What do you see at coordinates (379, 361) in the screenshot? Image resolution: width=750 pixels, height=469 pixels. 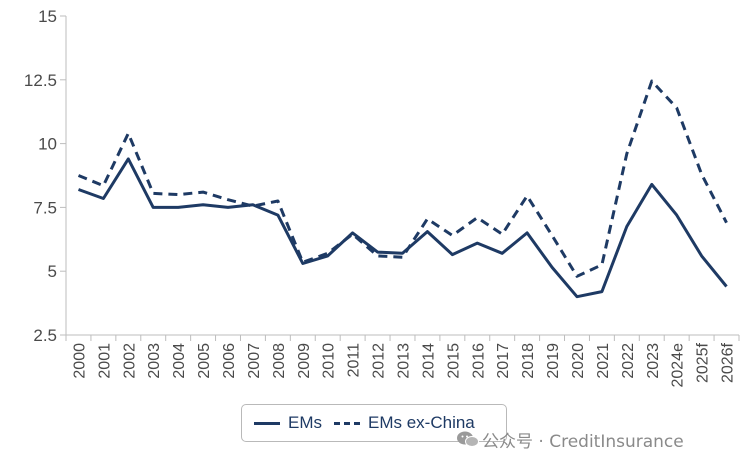 I see `x-tick-label: 2012` at bounding box center [379, 361].